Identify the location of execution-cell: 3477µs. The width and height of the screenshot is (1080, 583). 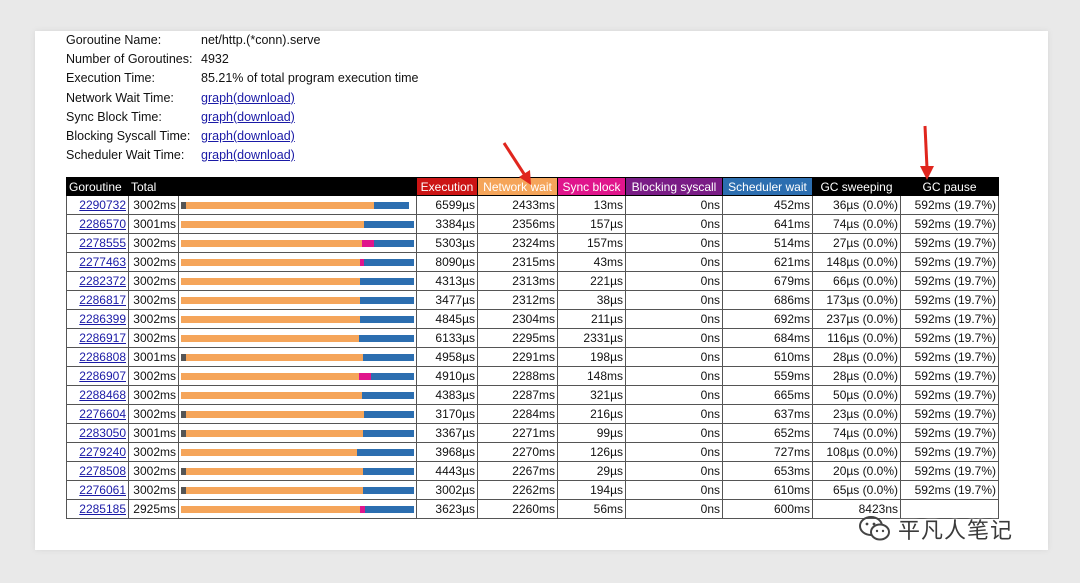
(447, 300).